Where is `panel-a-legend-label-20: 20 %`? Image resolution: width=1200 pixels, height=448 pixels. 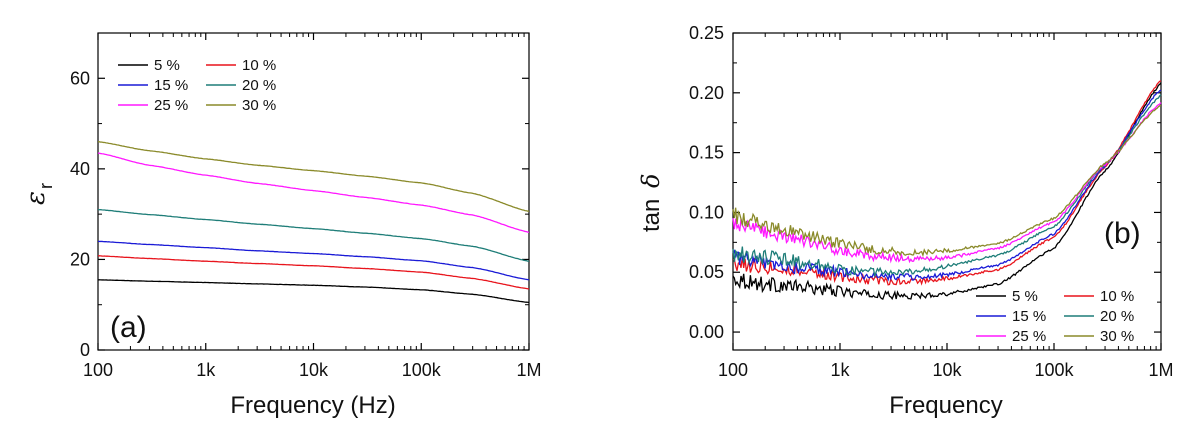
panel-a-legend-label-20: 20 % is located at coordinates (259, 85).